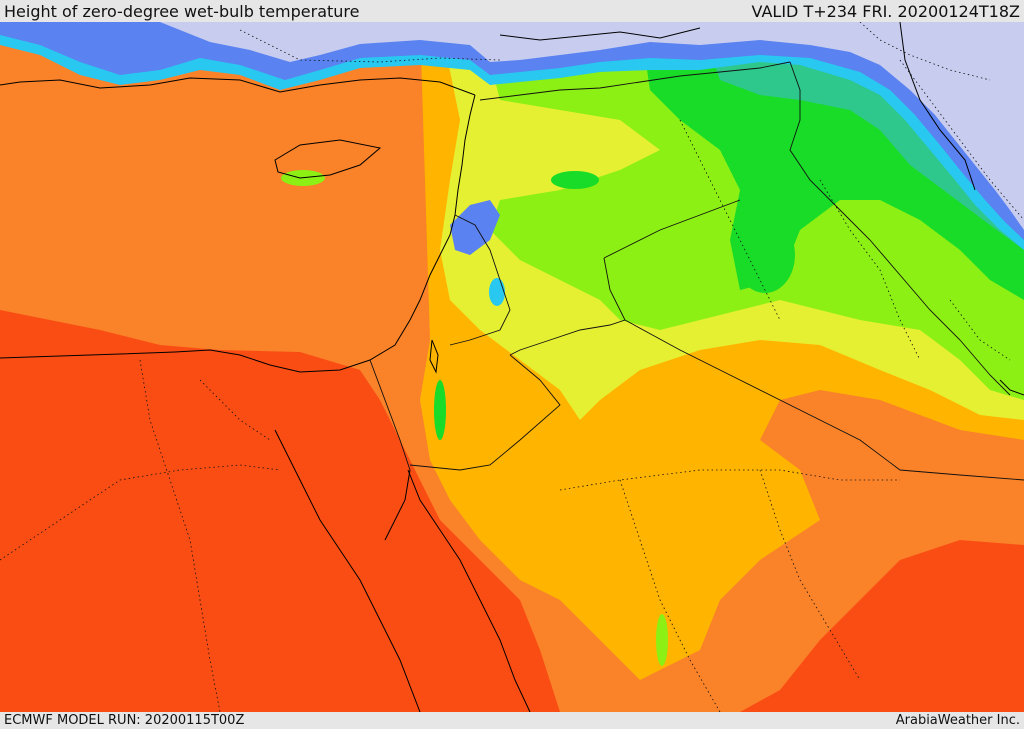  Describe the element at coordinates (434, 356) in the screenshot. I see `dead-sea` at that location.